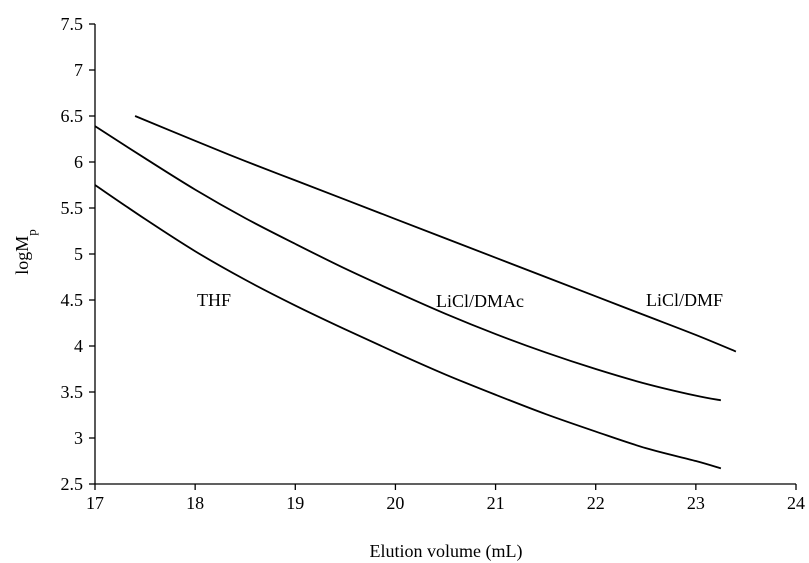  What do you see at coordinates (72, 300) in the screenshot?
I see `y-tick-label: 4.5` at bounding box center [72, 300].